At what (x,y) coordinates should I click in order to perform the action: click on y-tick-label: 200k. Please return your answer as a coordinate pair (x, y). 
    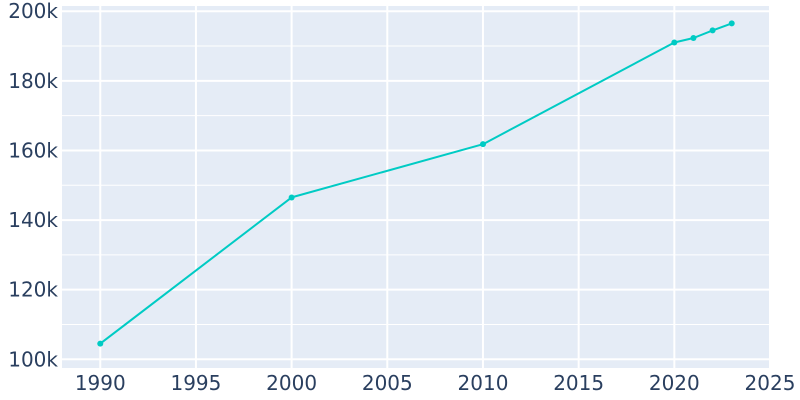
    Looking at the image, I should click on (33, 11).